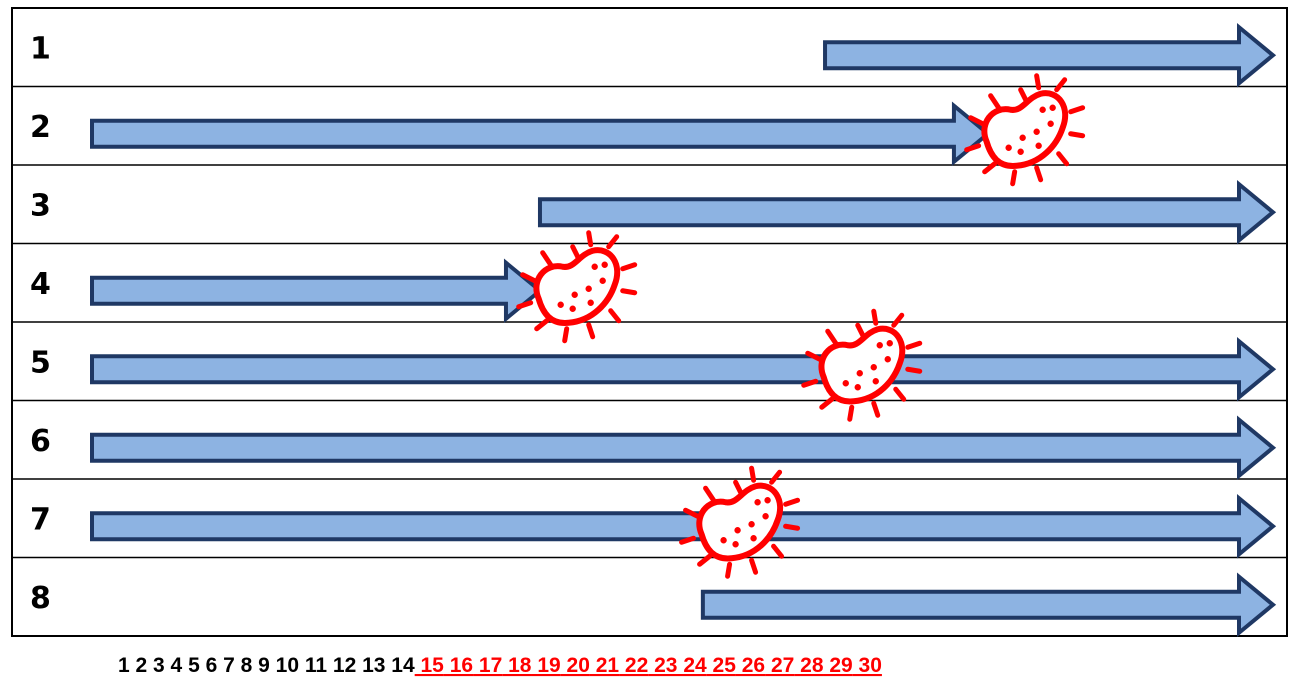 The width and height of the screenshot is (1293, 692). I want to click on day-number: 4, so click(174, 665).